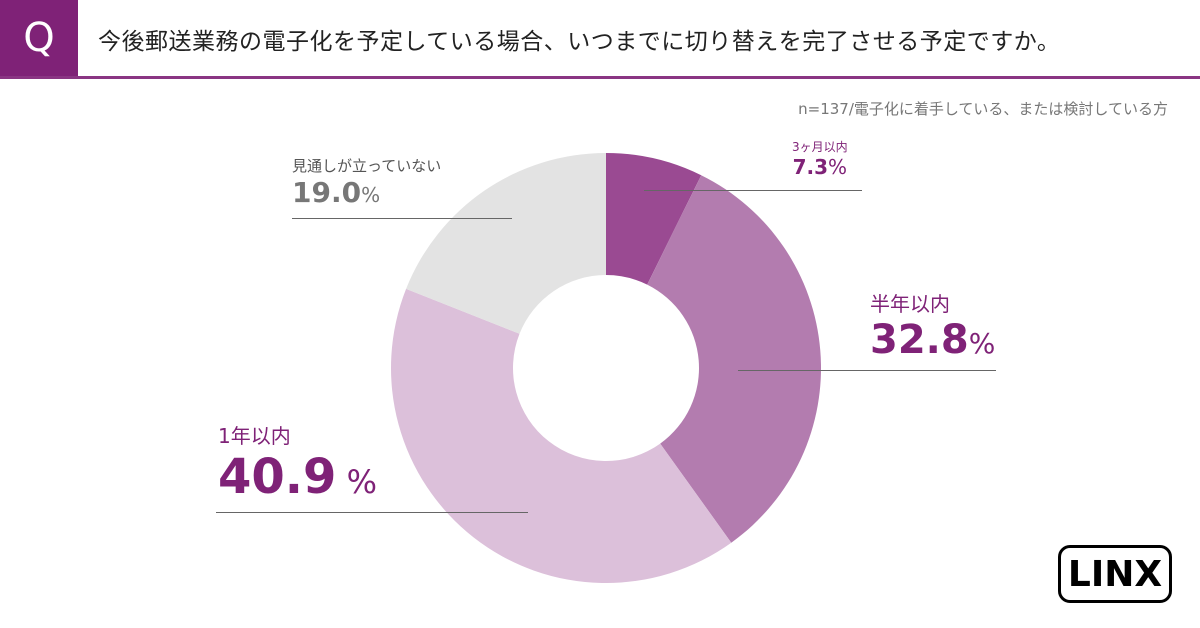 The image size is (1200, 628). I want to click on category-label: 半年以内, so click(910, 304).